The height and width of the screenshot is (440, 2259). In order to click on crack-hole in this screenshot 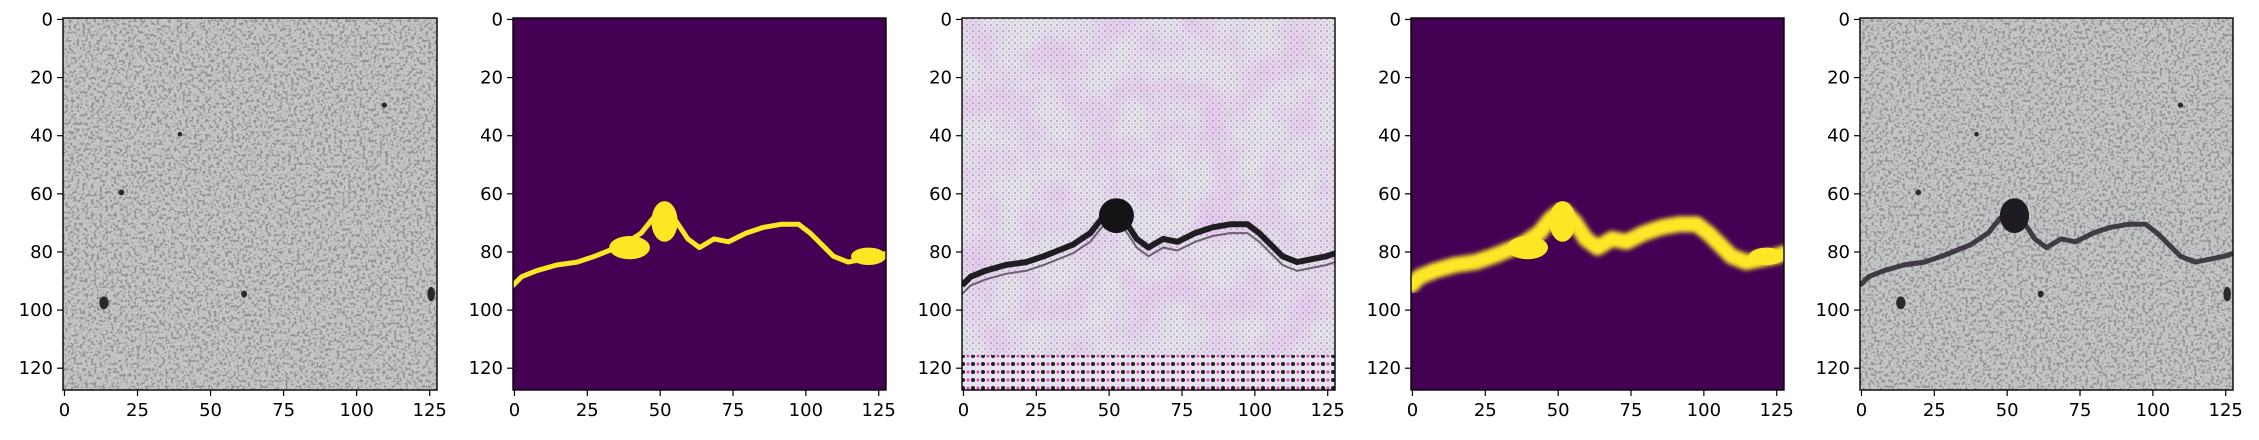, I will do `click(2014, 216)`.